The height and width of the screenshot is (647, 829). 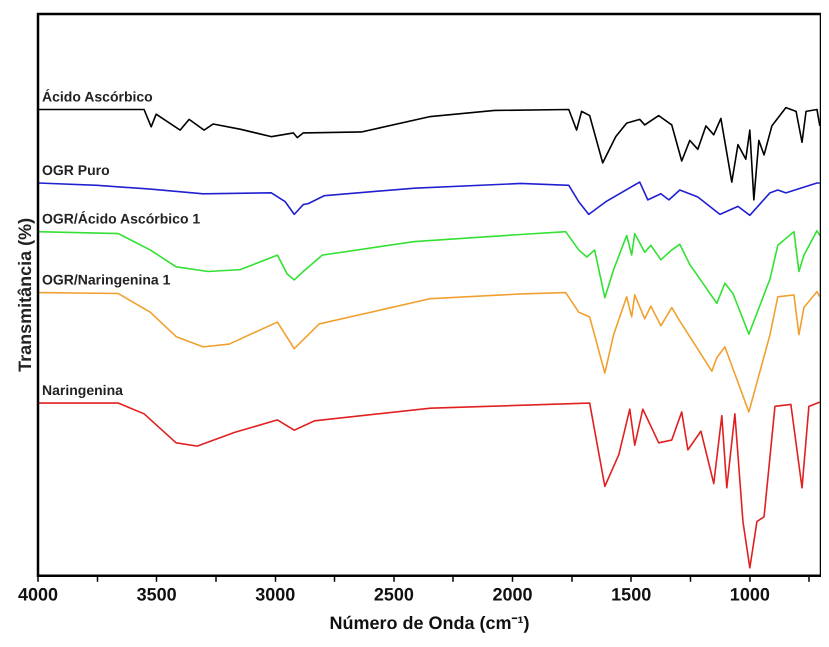 What do you see at coordinates (631, 594) in the screenshot?
I see `x-tick-label: 1500` at bounding box center [631, 594].